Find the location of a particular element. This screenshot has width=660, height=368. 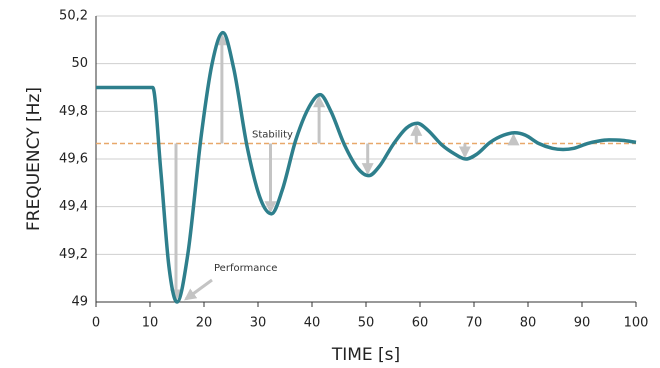

y-tick-label: 49,6 is located at coordinates (73, 159).